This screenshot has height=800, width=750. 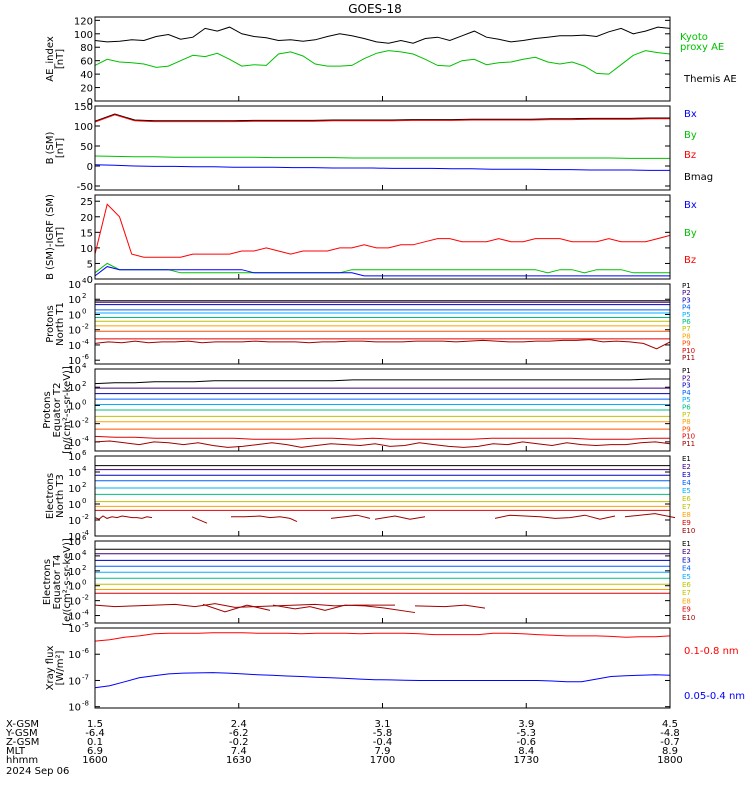 What do you see at coordinates (86, 357) in the screenshot?
I see `y-tick-exponent: -6` at bounding box center [86, 357].